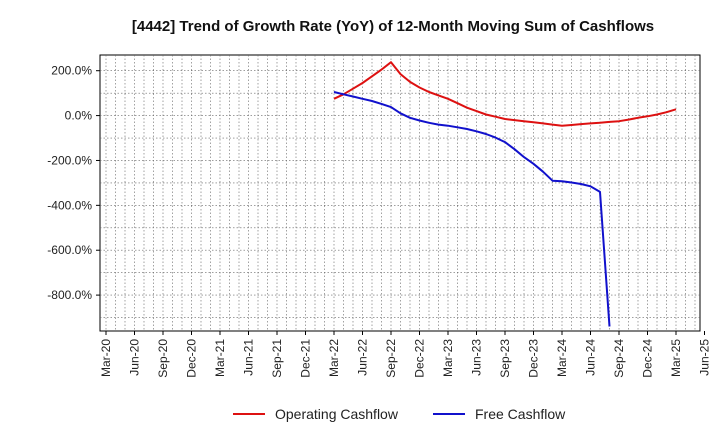 This screenshot has width=720, height=445. Describe the element at coordinates (69, 160) in the screenshot. I see `y-tick-label: -200.0%` at that location.